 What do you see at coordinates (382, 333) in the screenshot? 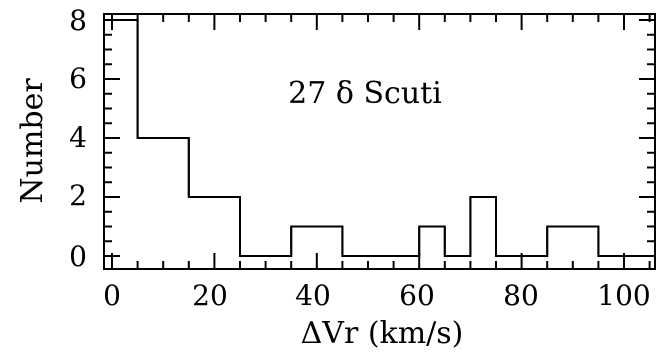
I see `x-axis-title: ΔVr (km/s)` at bounding box center [382, 333].